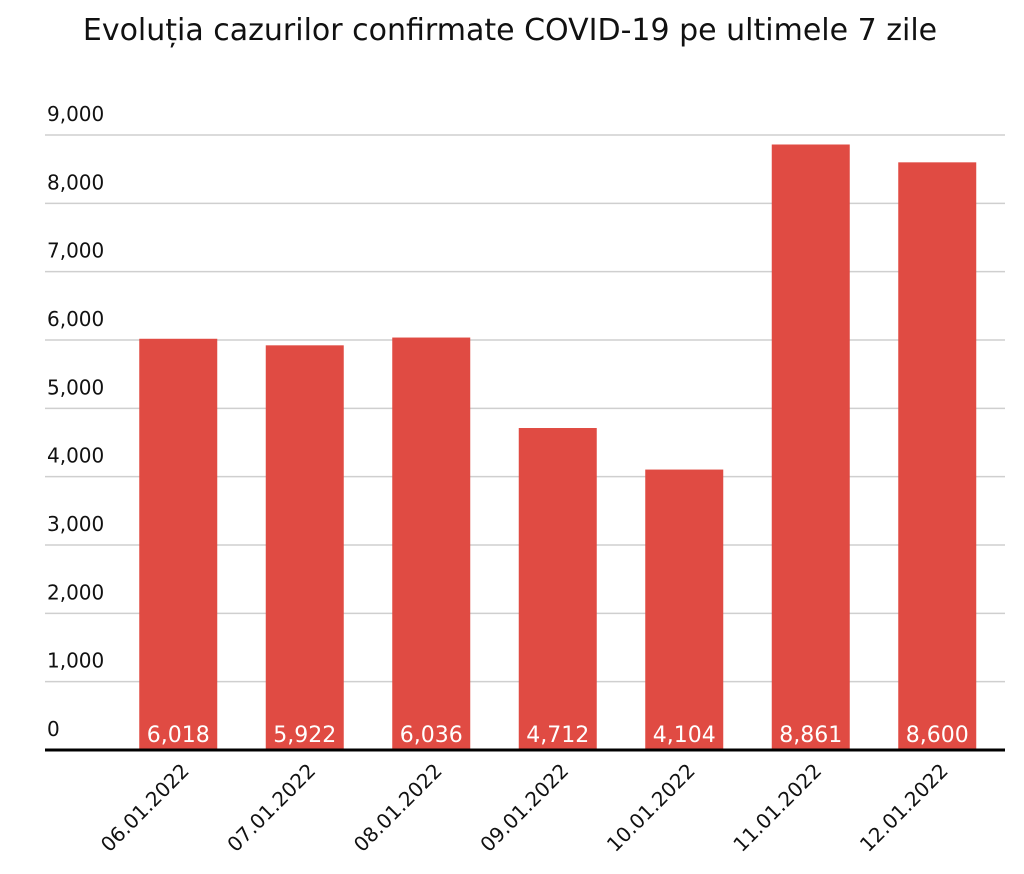 This screenshot has width=1024, height=874. I want to click on y-tick-label: 6,000, so click(75, 319).